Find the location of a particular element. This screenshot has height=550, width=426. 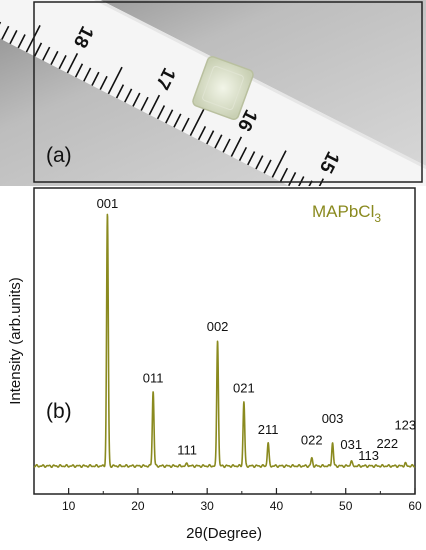

peak-label-022: 022 is located at coordinates (312, 439).